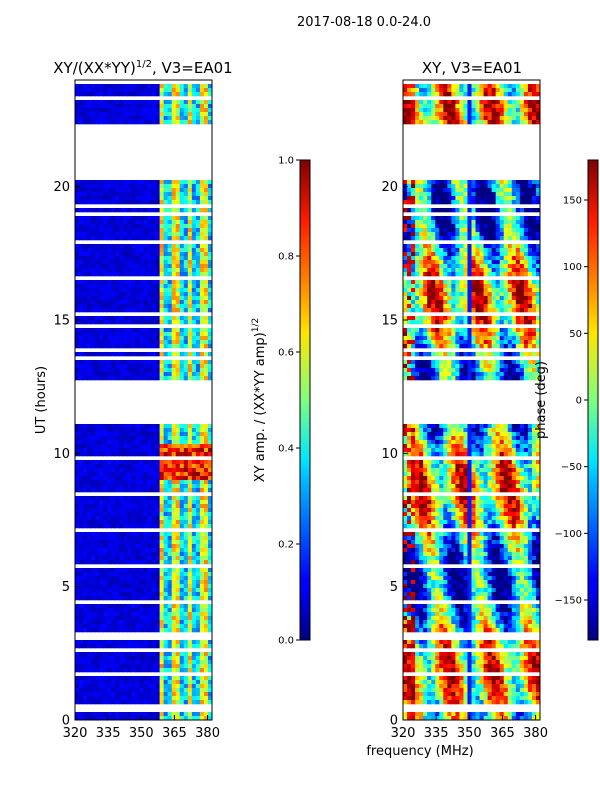 The height and width of the screenshot is (800, 600). Describe the element at coordinates (286, 161) in the screenshot. I see `colorbar-tick-label: 1.0` at that location.